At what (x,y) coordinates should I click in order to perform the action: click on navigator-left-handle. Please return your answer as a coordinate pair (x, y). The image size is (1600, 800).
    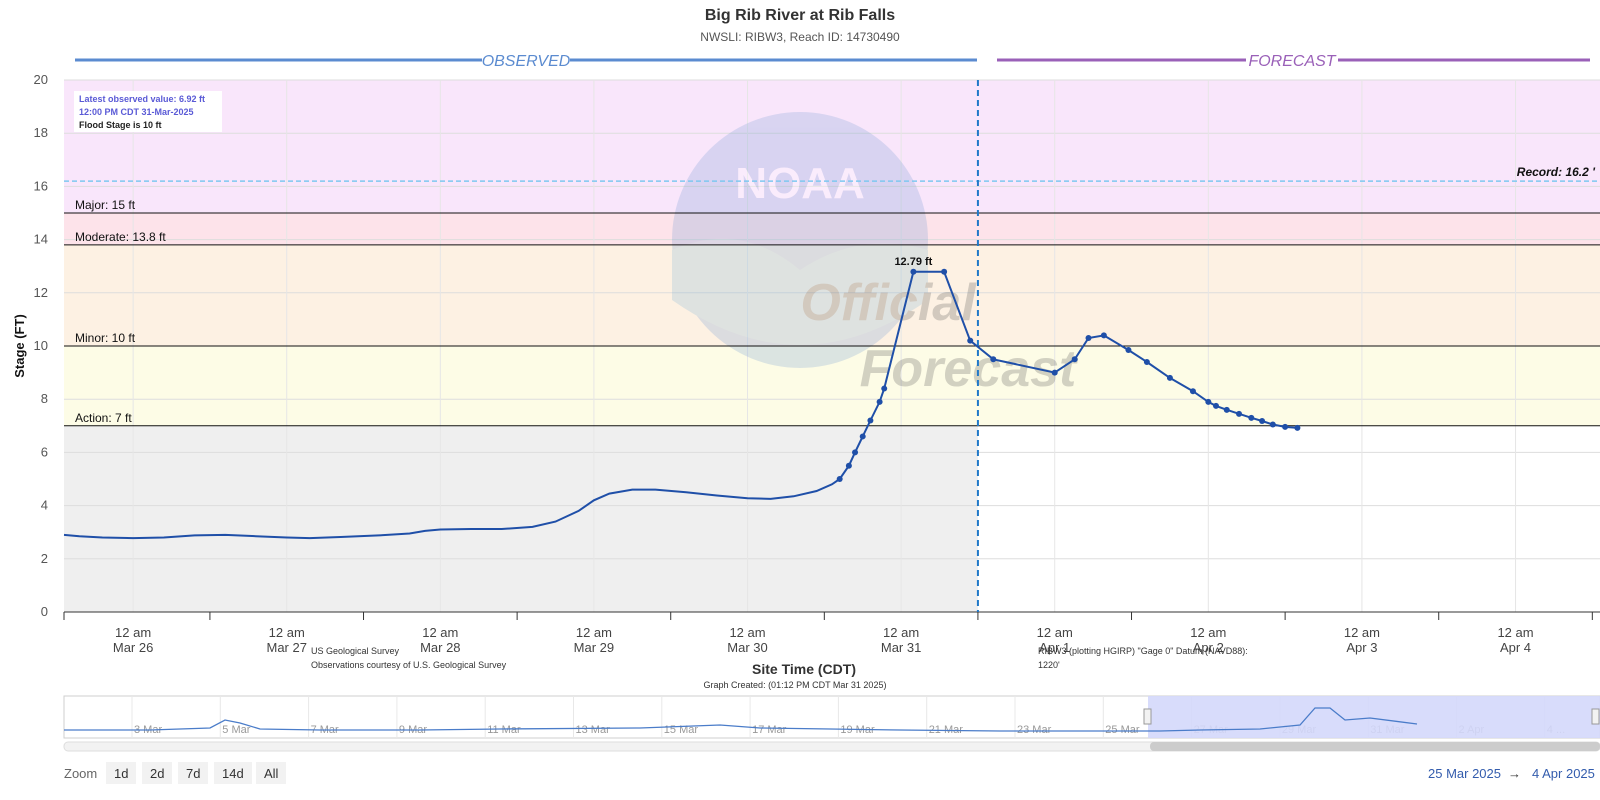
    Looking at the image, I should click on (1147, 716).